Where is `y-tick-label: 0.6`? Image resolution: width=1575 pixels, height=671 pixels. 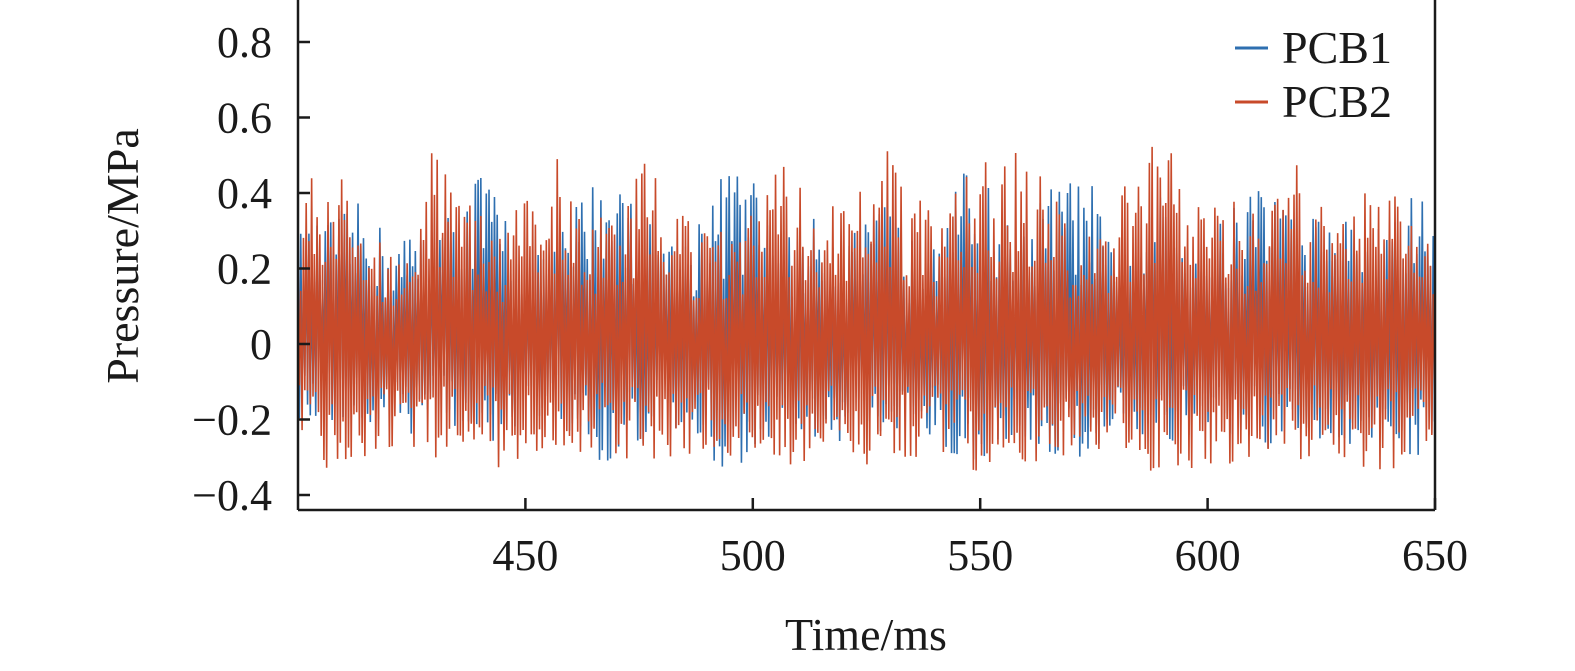
y-tick-label: 0.6 is located at coordinates (244, 118).